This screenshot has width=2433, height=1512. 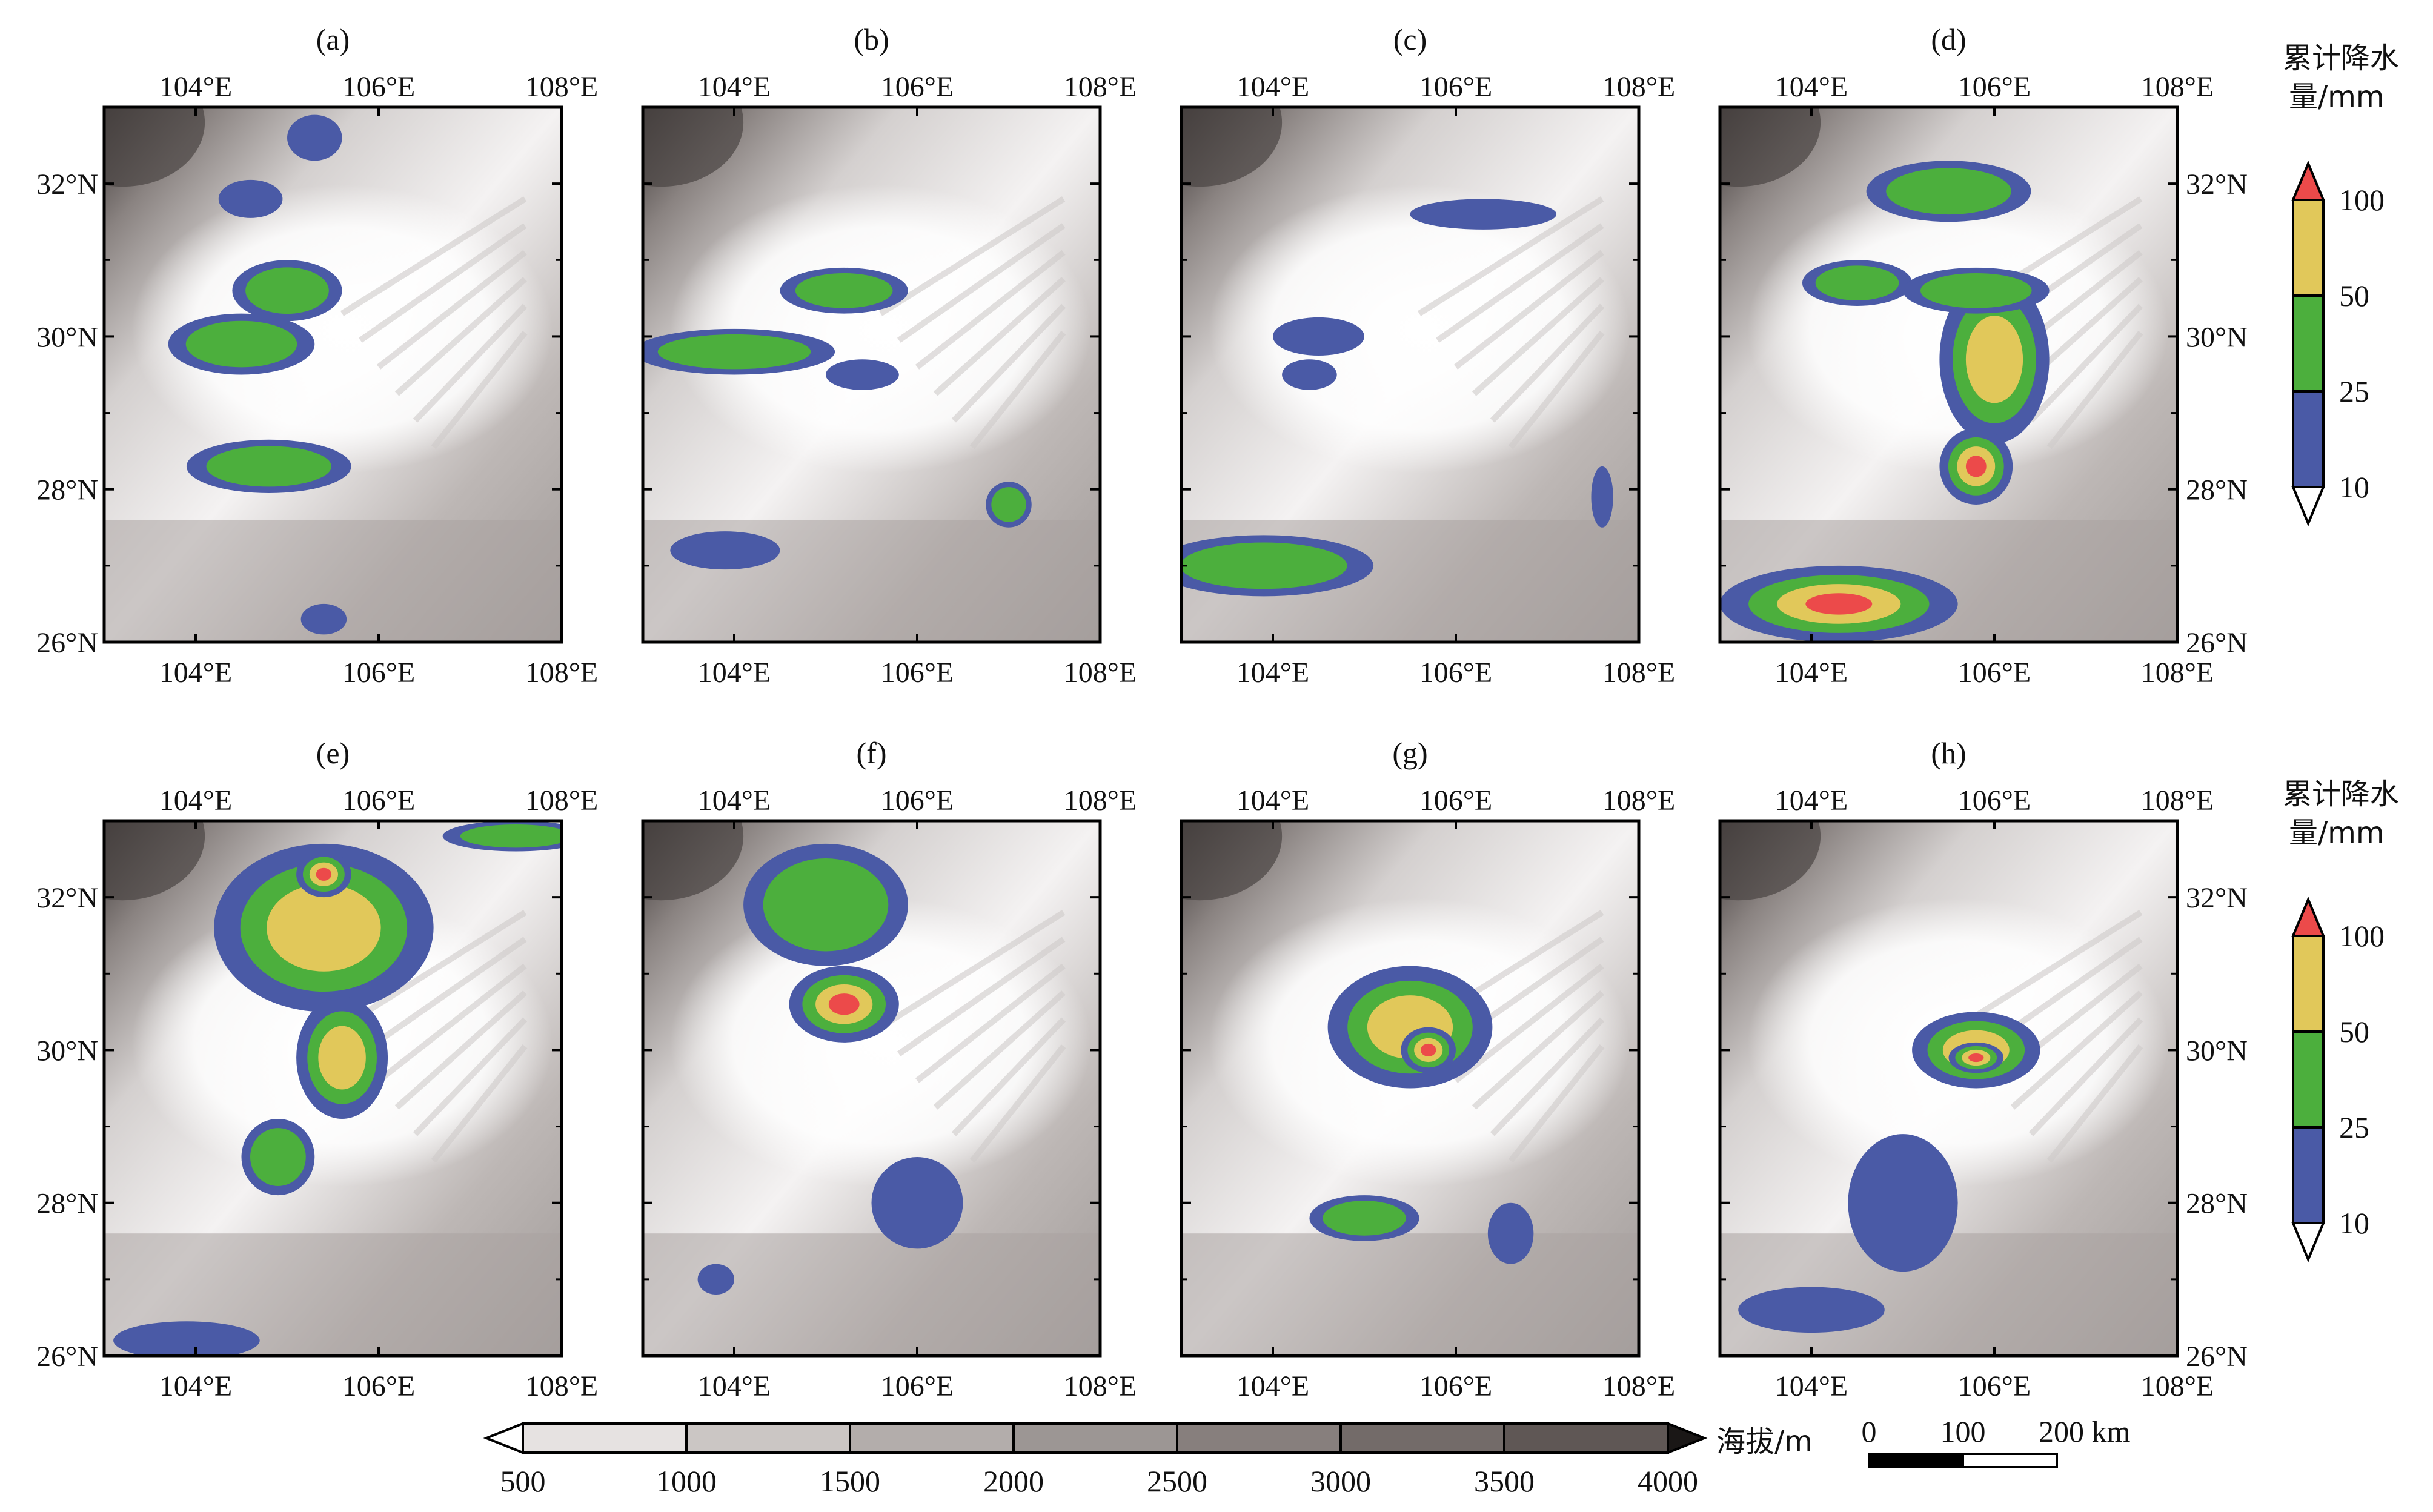 What do you see at coordinates (1916, 1460) in the screenshot?
I see `scale-bar-segment` at bounding box center [1916, 1460].